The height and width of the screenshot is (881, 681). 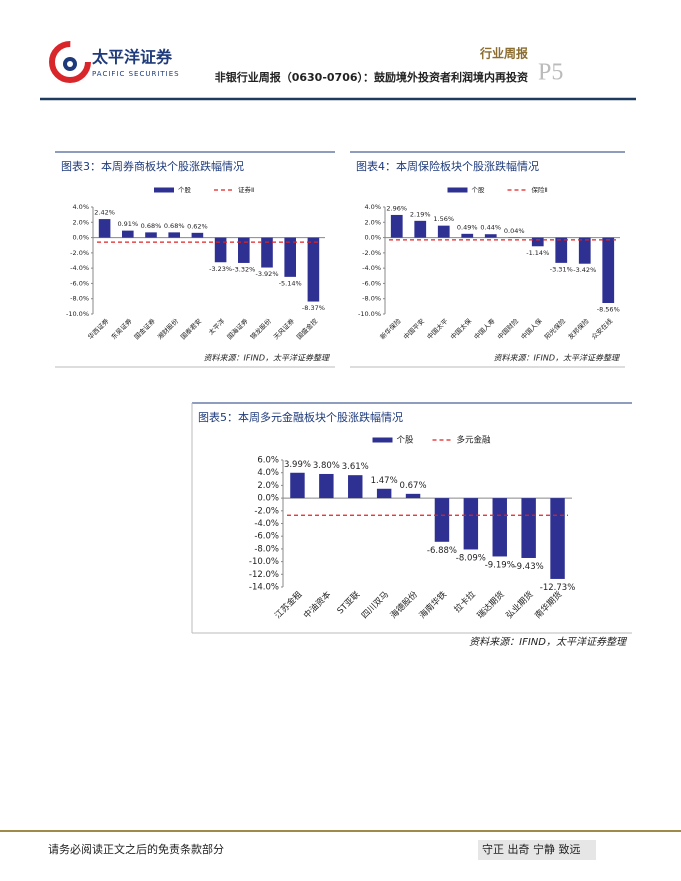 What do you see at coordinates (507, 328) in the screenshot?
I see `x-tick-label: 中国财险` at bounding box center [507, 328].